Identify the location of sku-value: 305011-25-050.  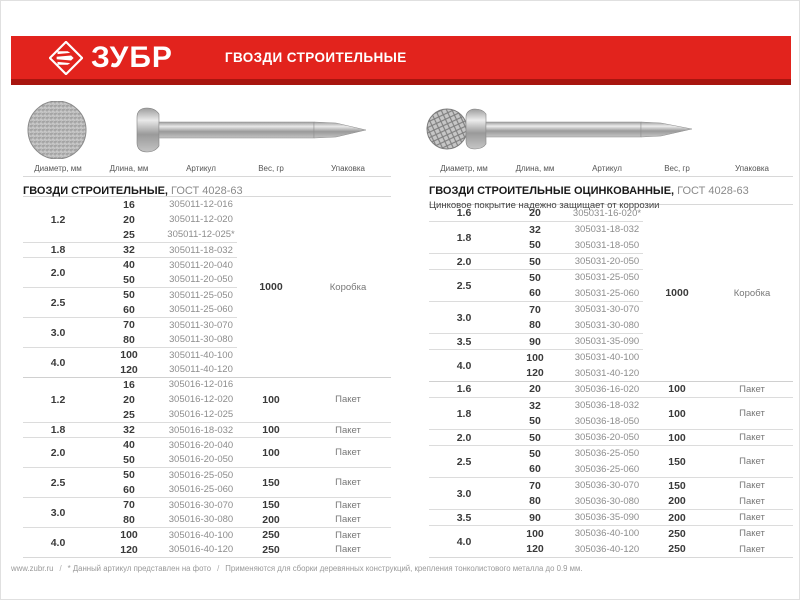
(201, 294).